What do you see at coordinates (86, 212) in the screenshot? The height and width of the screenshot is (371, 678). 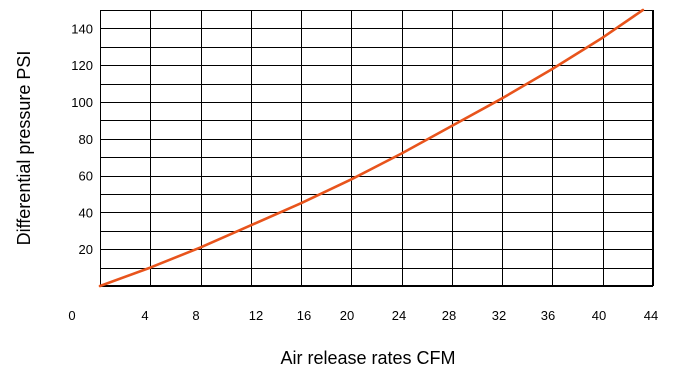 I see `y-tick-label: 40` at bounding box center [86, 212].